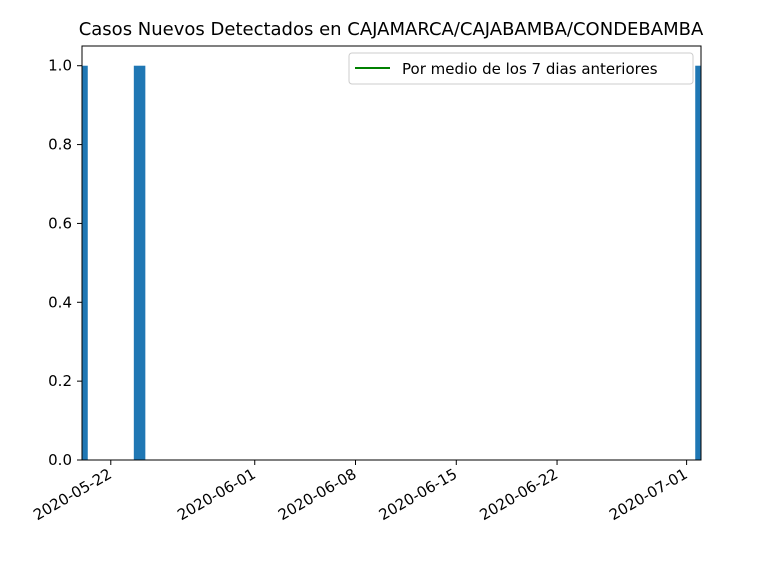 Image resolution: width=768 pixels, height=576 pixels. I want to click on y-tick-label: 0.0, so click(60, 460).